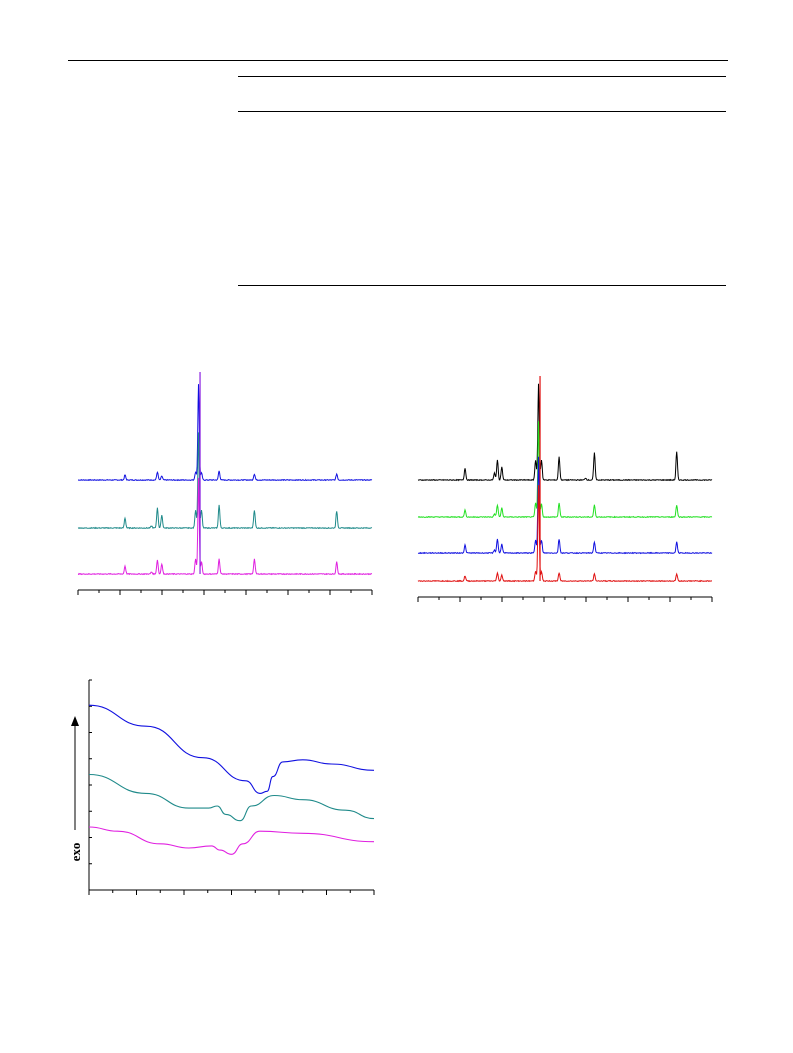  I want to click on spectra-chart-right, so click(565, 489).